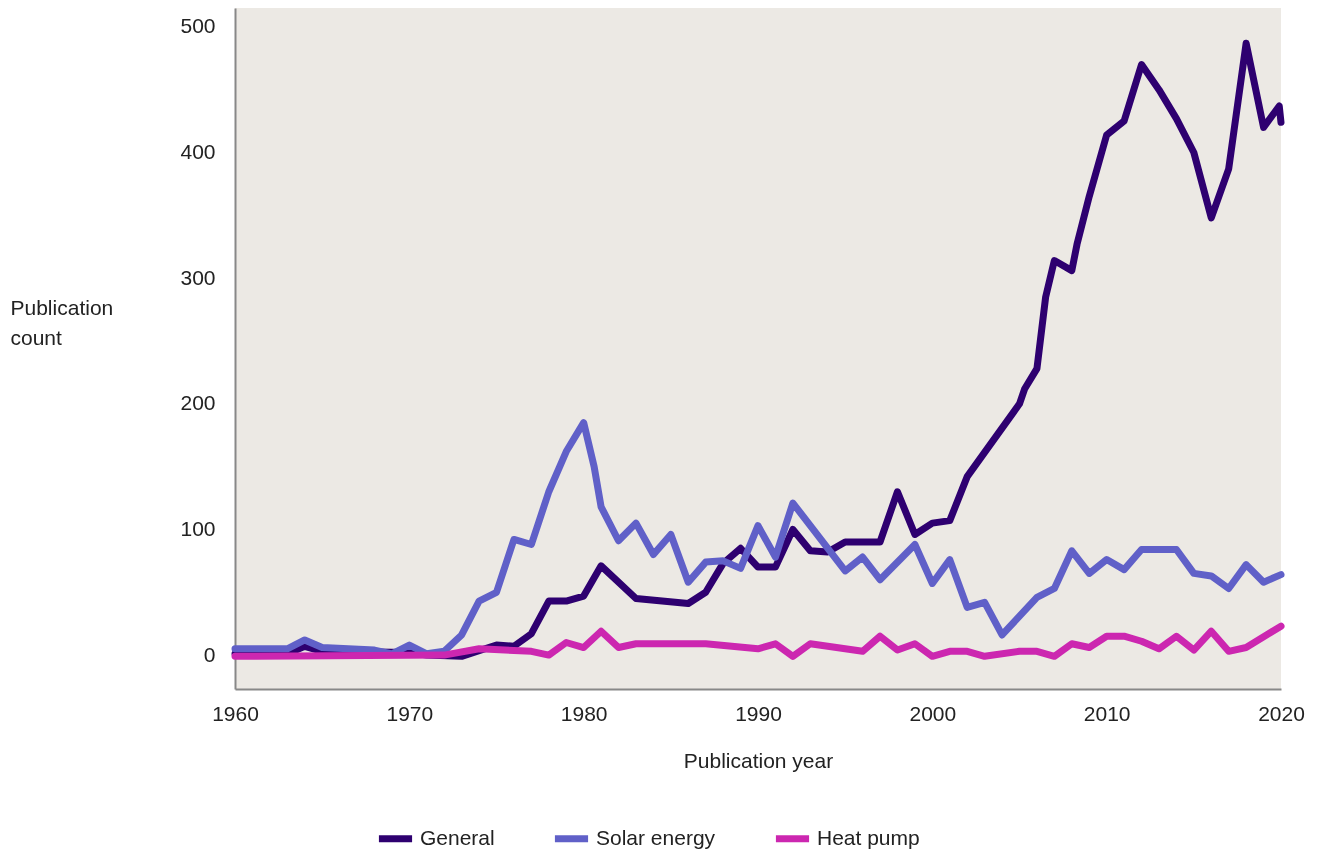 The height and width of the screenshot is (856, 1317). Describe the element at coordinates (62, 322) in the screenshot. I see `y-axis-title: Publication count` at that location.